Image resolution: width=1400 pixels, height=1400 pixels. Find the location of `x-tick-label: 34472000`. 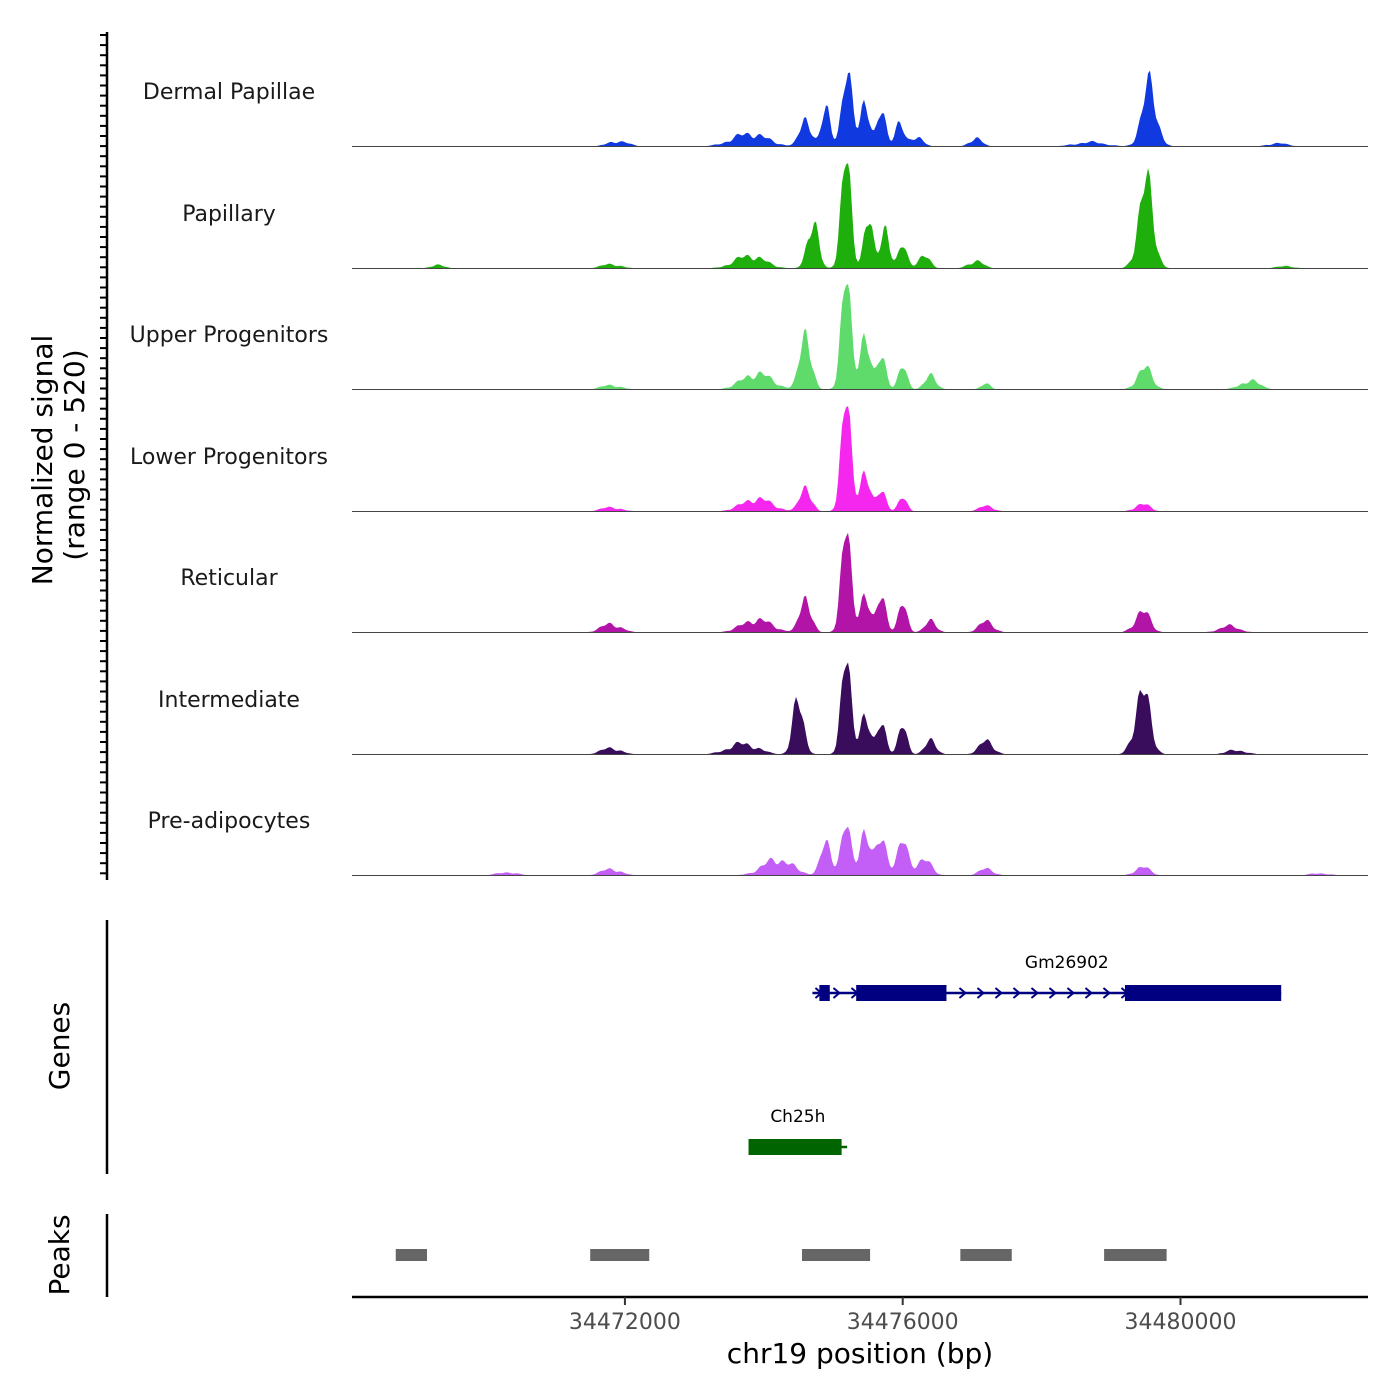

x-tick-label: 34472000 is located at coordinates (625, 1322).